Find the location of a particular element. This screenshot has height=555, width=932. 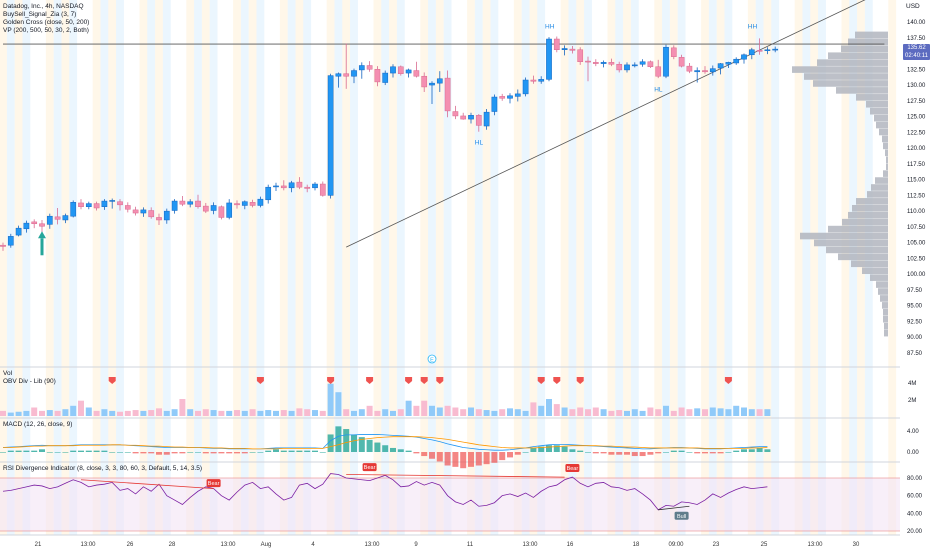

price-tick-label: 130.00 is located at coordinates (916, 86).